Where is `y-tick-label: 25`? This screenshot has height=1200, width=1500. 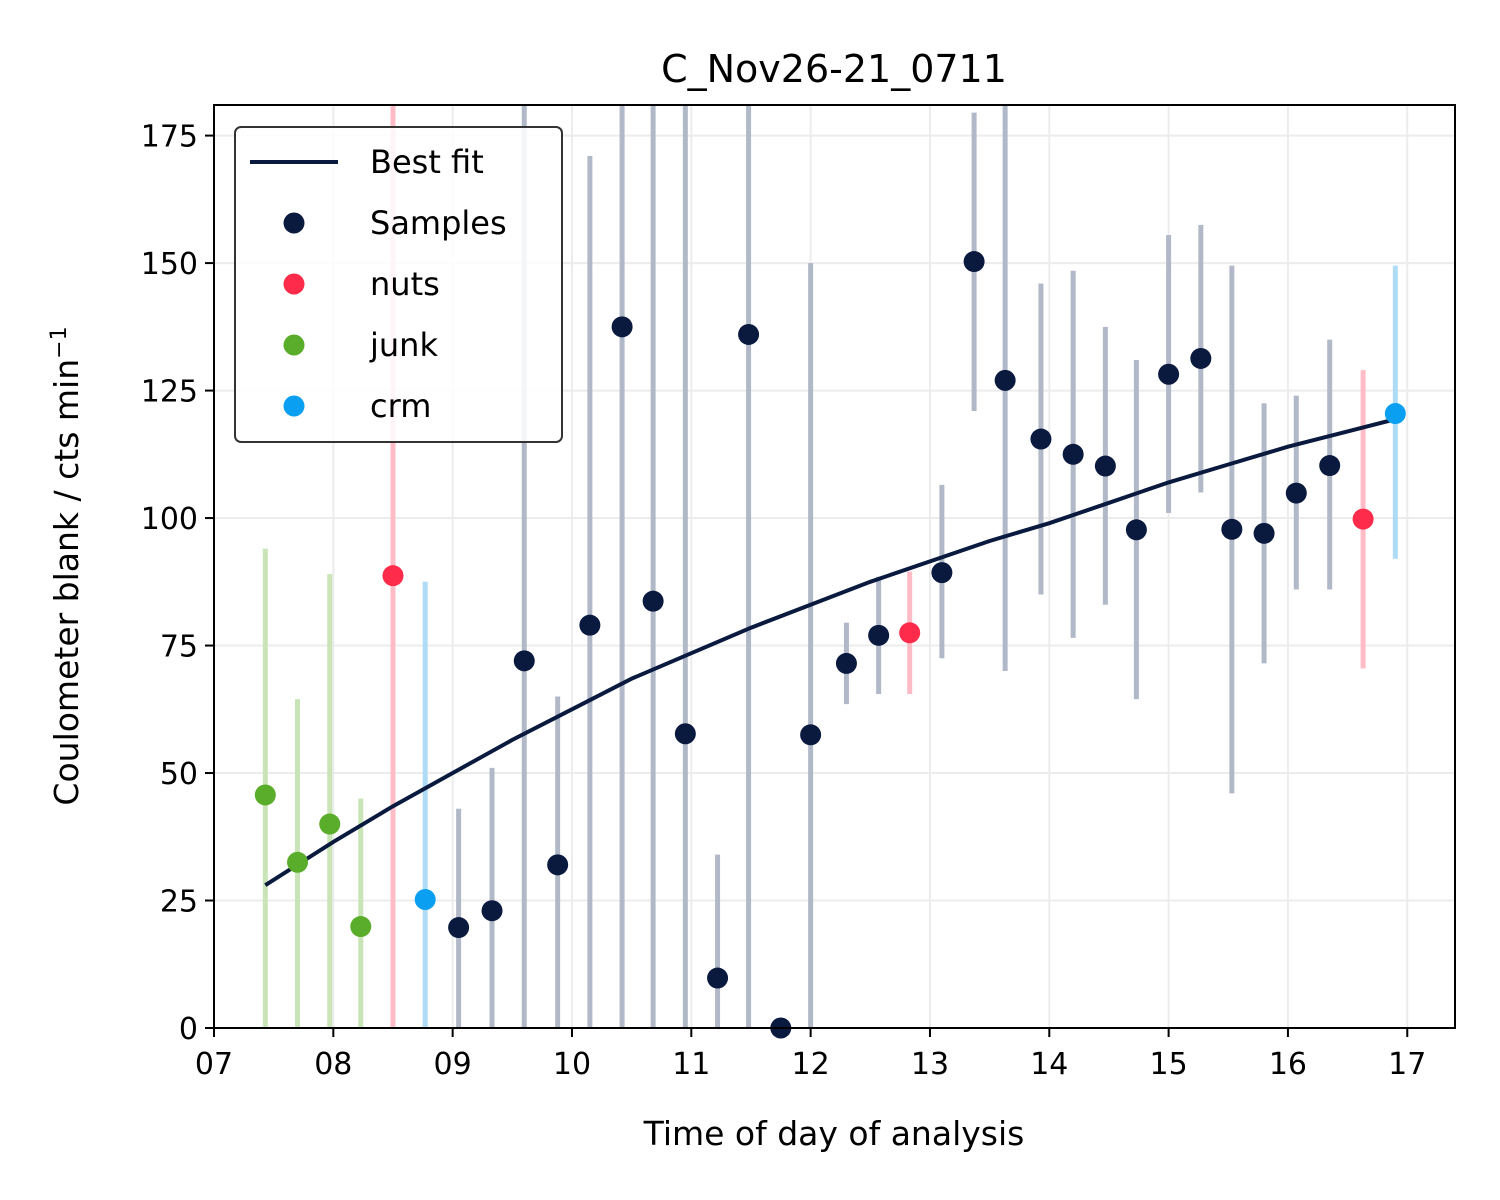 y-tick-label: 25 is located at coordinates (179, 902).